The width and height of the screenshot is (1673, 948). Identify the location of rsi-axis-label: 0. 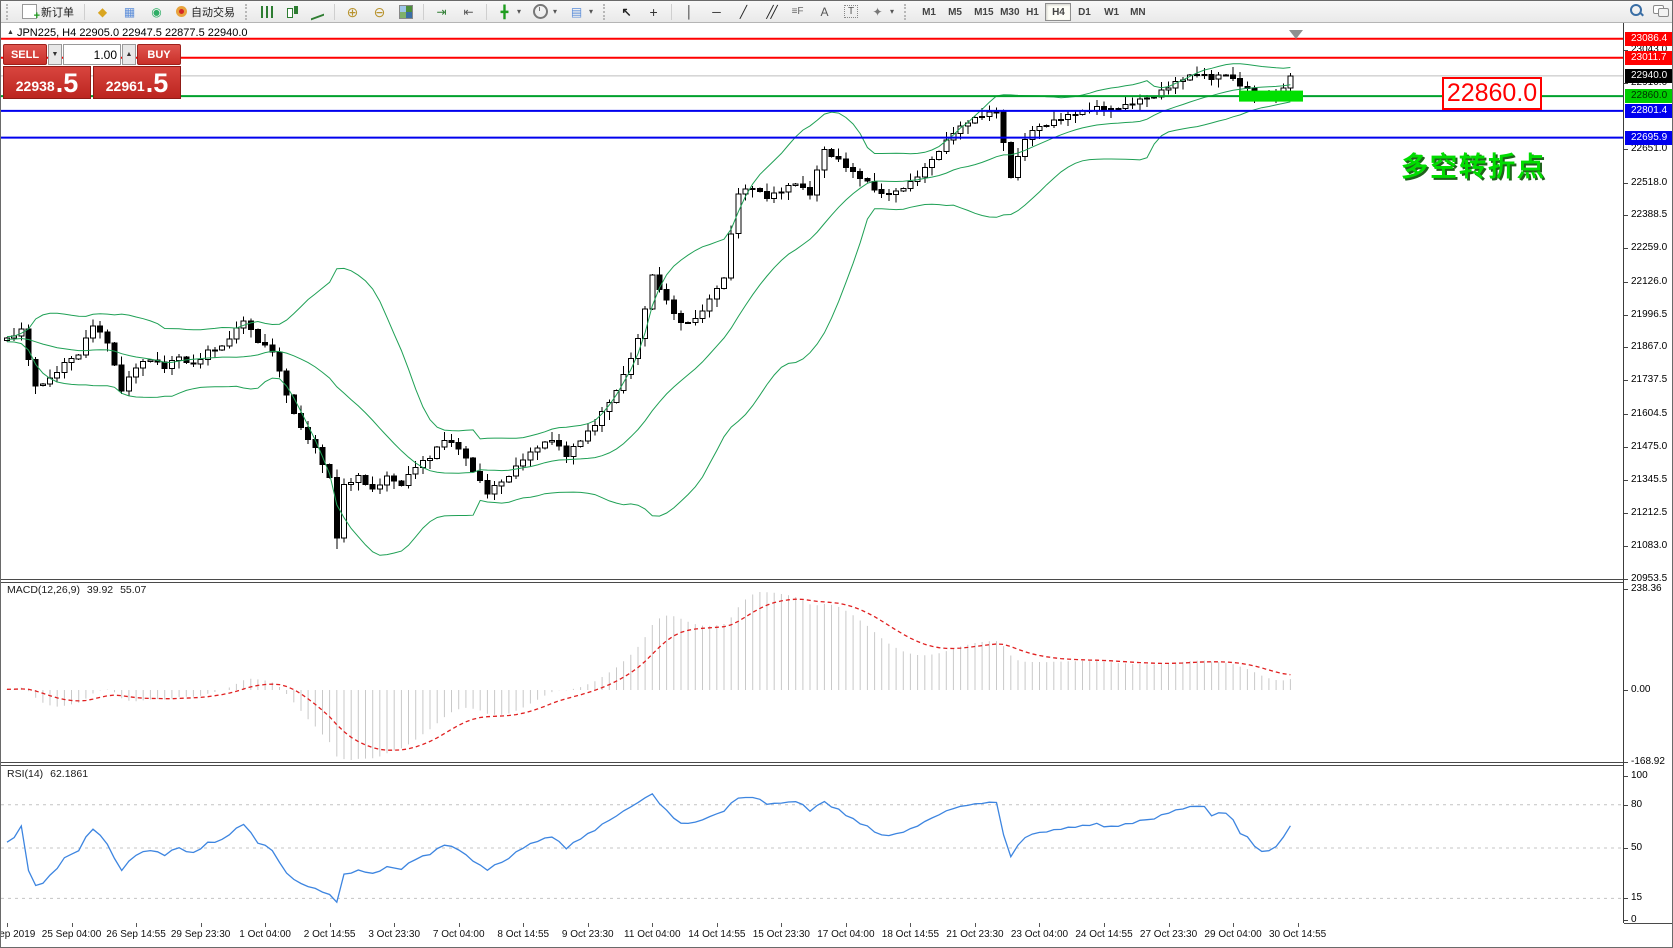
(1648, 920).